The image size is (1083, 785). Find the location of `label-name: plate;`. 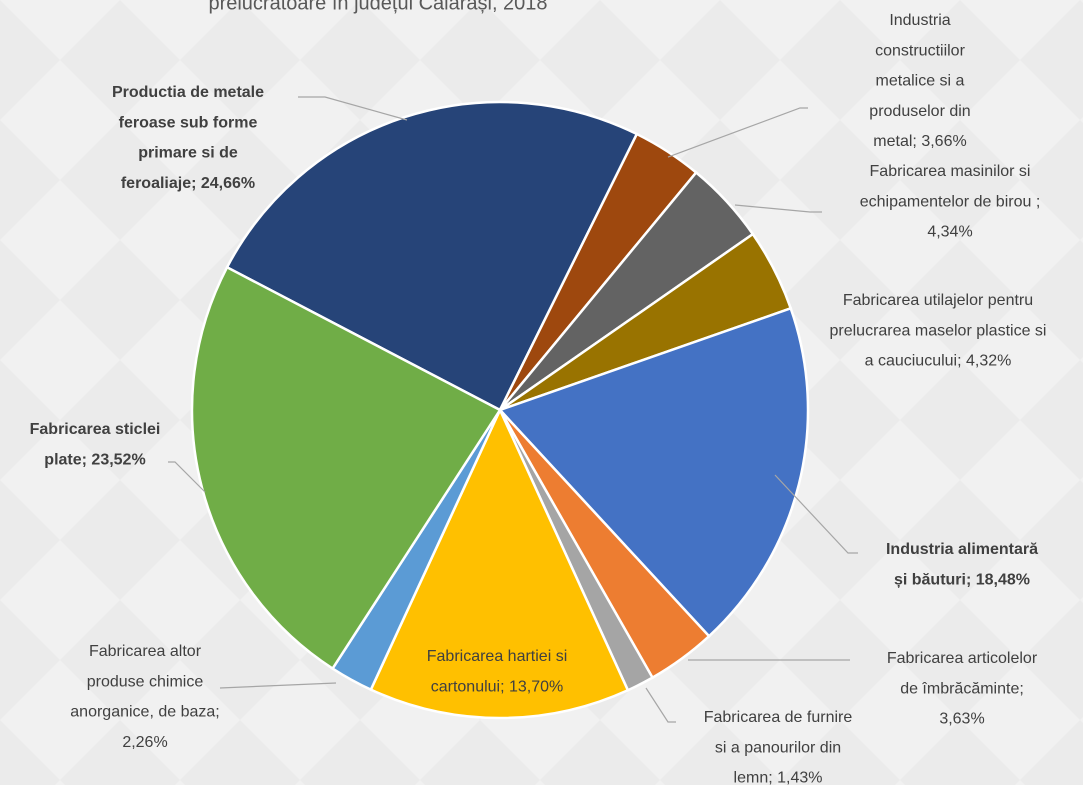

label-name: plate; is located at coordinates (65, 460).